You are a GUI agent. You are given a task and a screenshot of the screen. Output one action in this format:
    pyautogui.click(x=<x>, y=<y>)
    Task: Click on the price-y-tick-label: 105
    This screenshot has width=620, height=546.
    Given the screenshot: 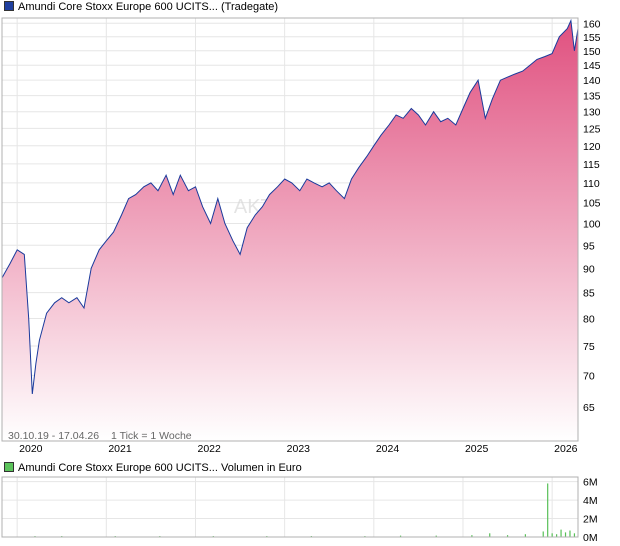 What is the action you would take?
    pyautogui.click(x=592, y=204)
    